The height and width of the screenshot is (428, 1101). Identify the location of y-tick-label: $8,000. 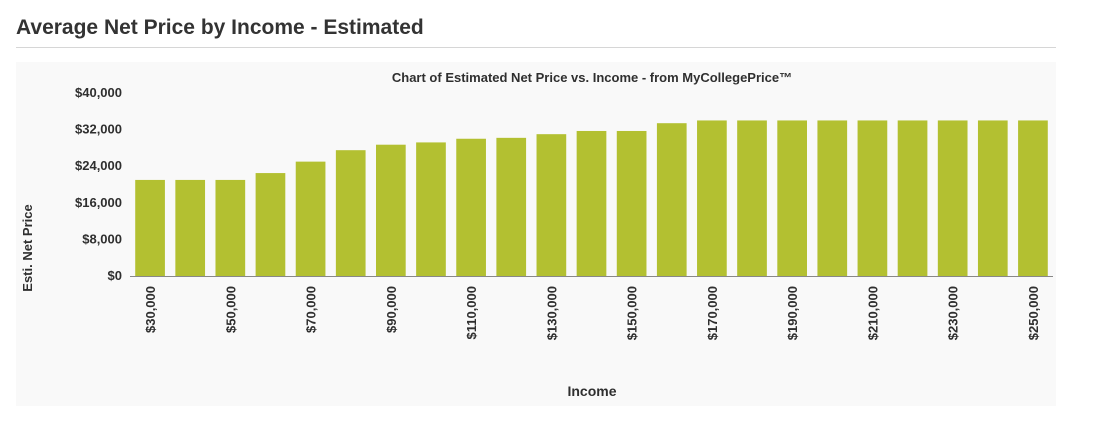
(102, 238).